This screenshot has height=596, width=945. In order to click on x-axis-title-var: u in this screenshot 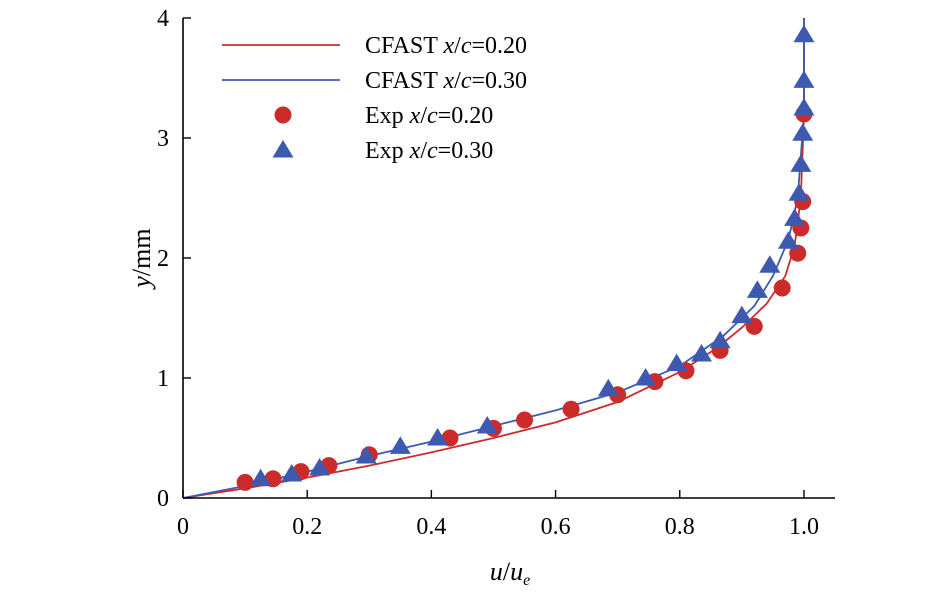, I will do `click(496, 571)`.